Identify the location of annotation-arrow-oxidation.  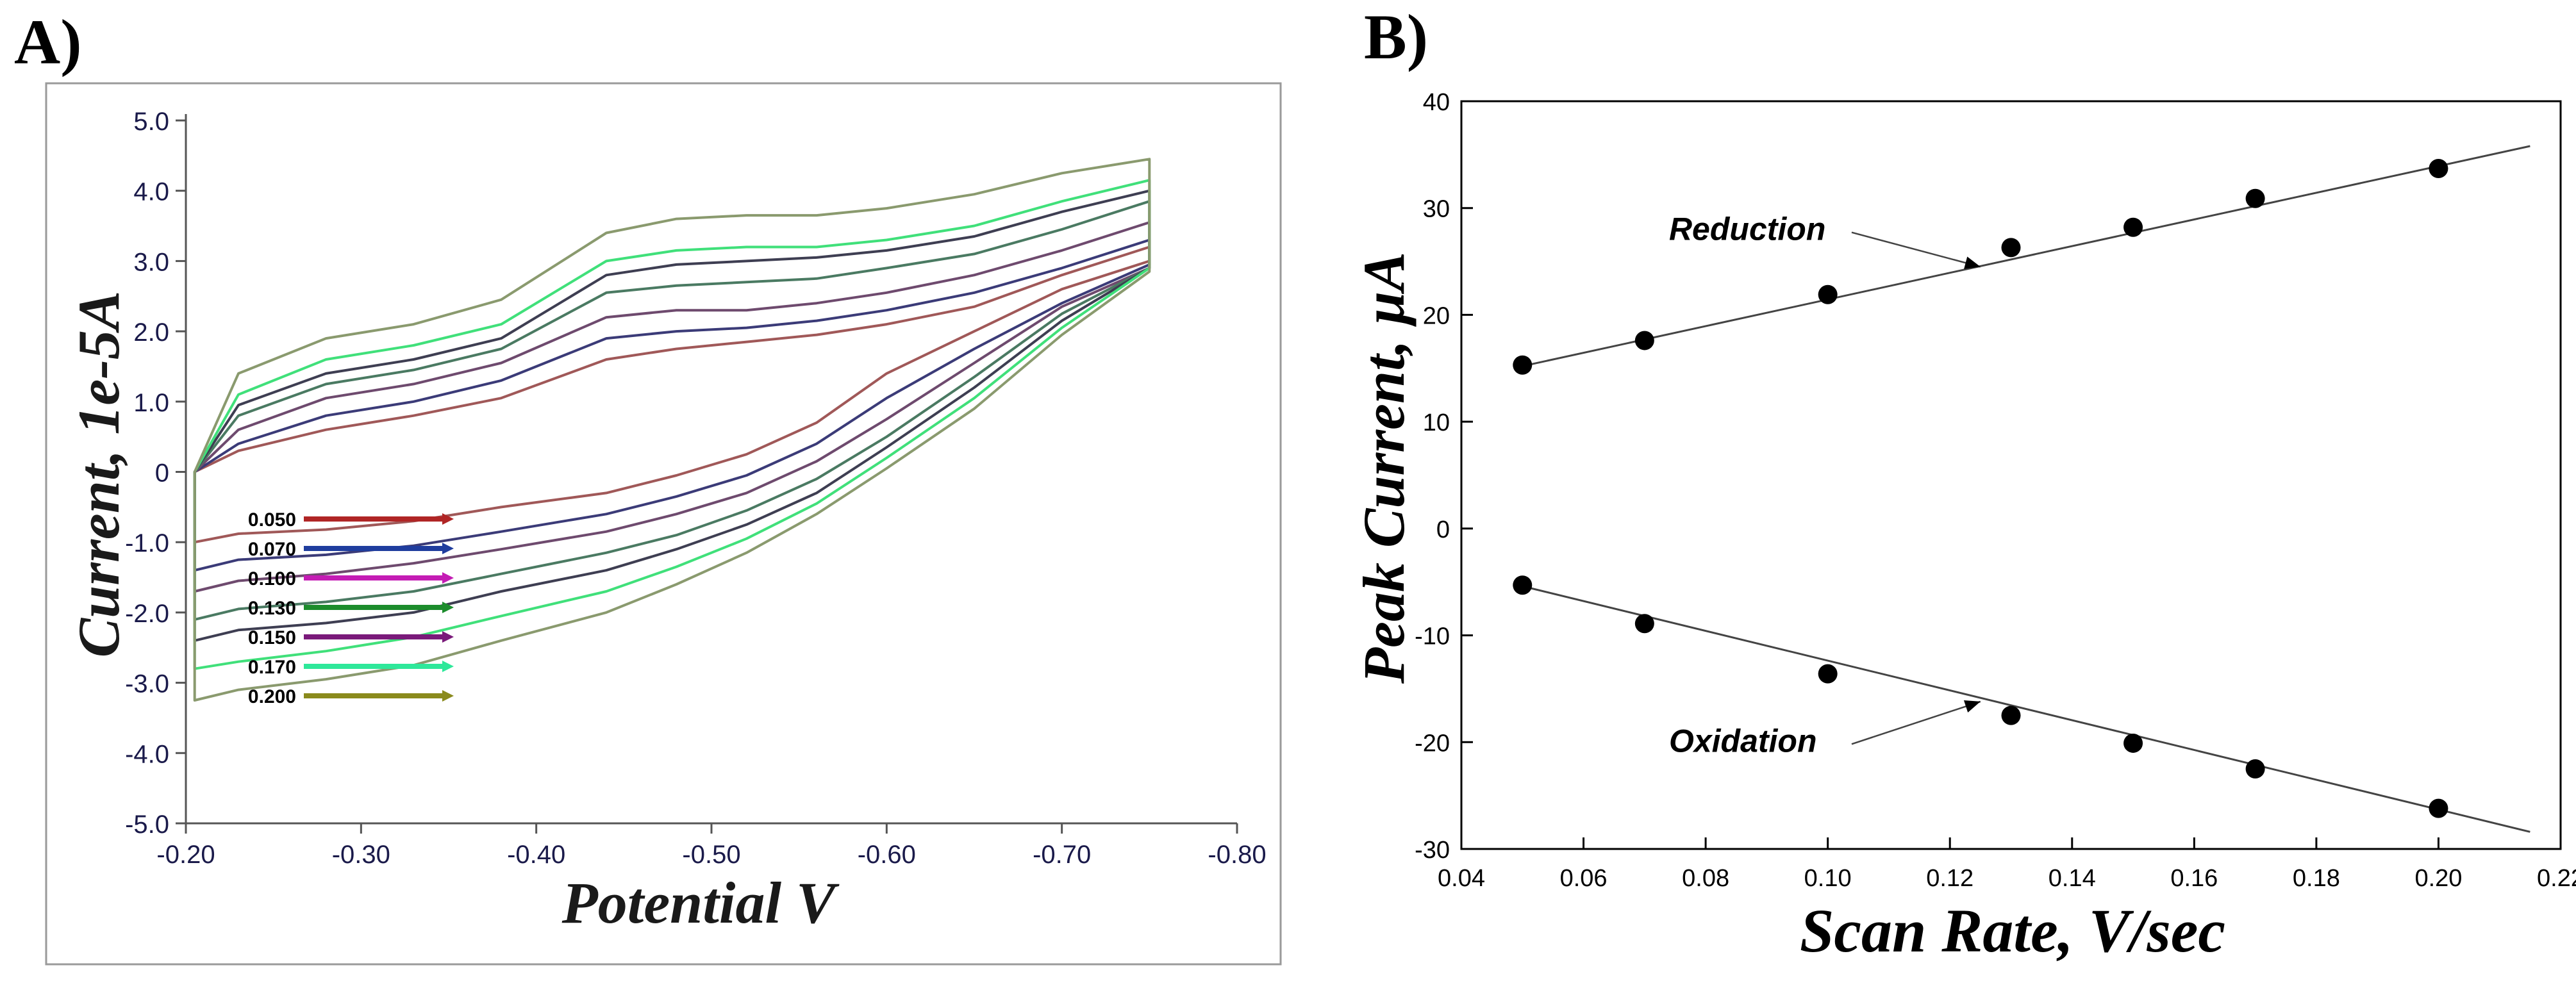
(1916, 722).